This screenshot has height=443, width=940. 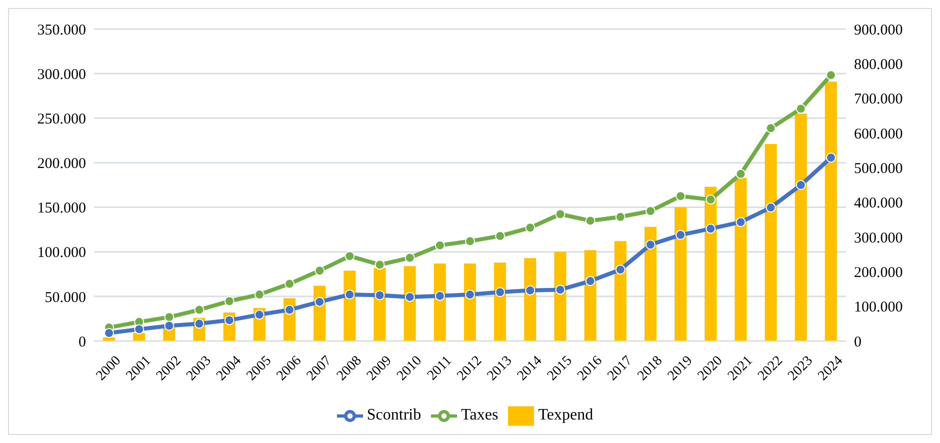 I want to click on legend-label: Texpend, so click(x=566, y=415).